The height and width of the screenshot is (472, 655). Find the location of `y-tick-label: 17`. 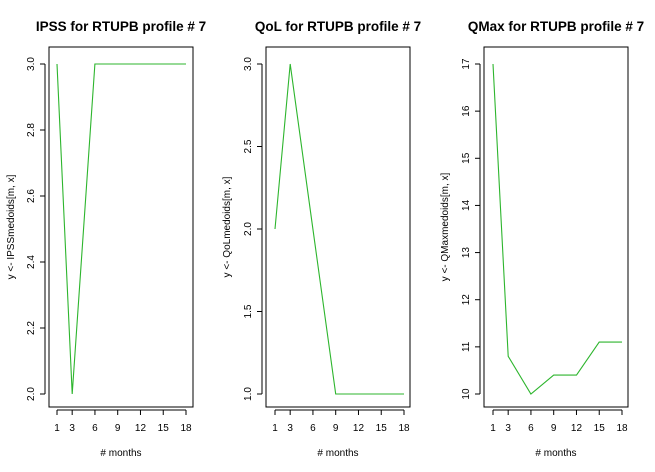

y-tick-label: 17 is located at coordinates (466, 64).